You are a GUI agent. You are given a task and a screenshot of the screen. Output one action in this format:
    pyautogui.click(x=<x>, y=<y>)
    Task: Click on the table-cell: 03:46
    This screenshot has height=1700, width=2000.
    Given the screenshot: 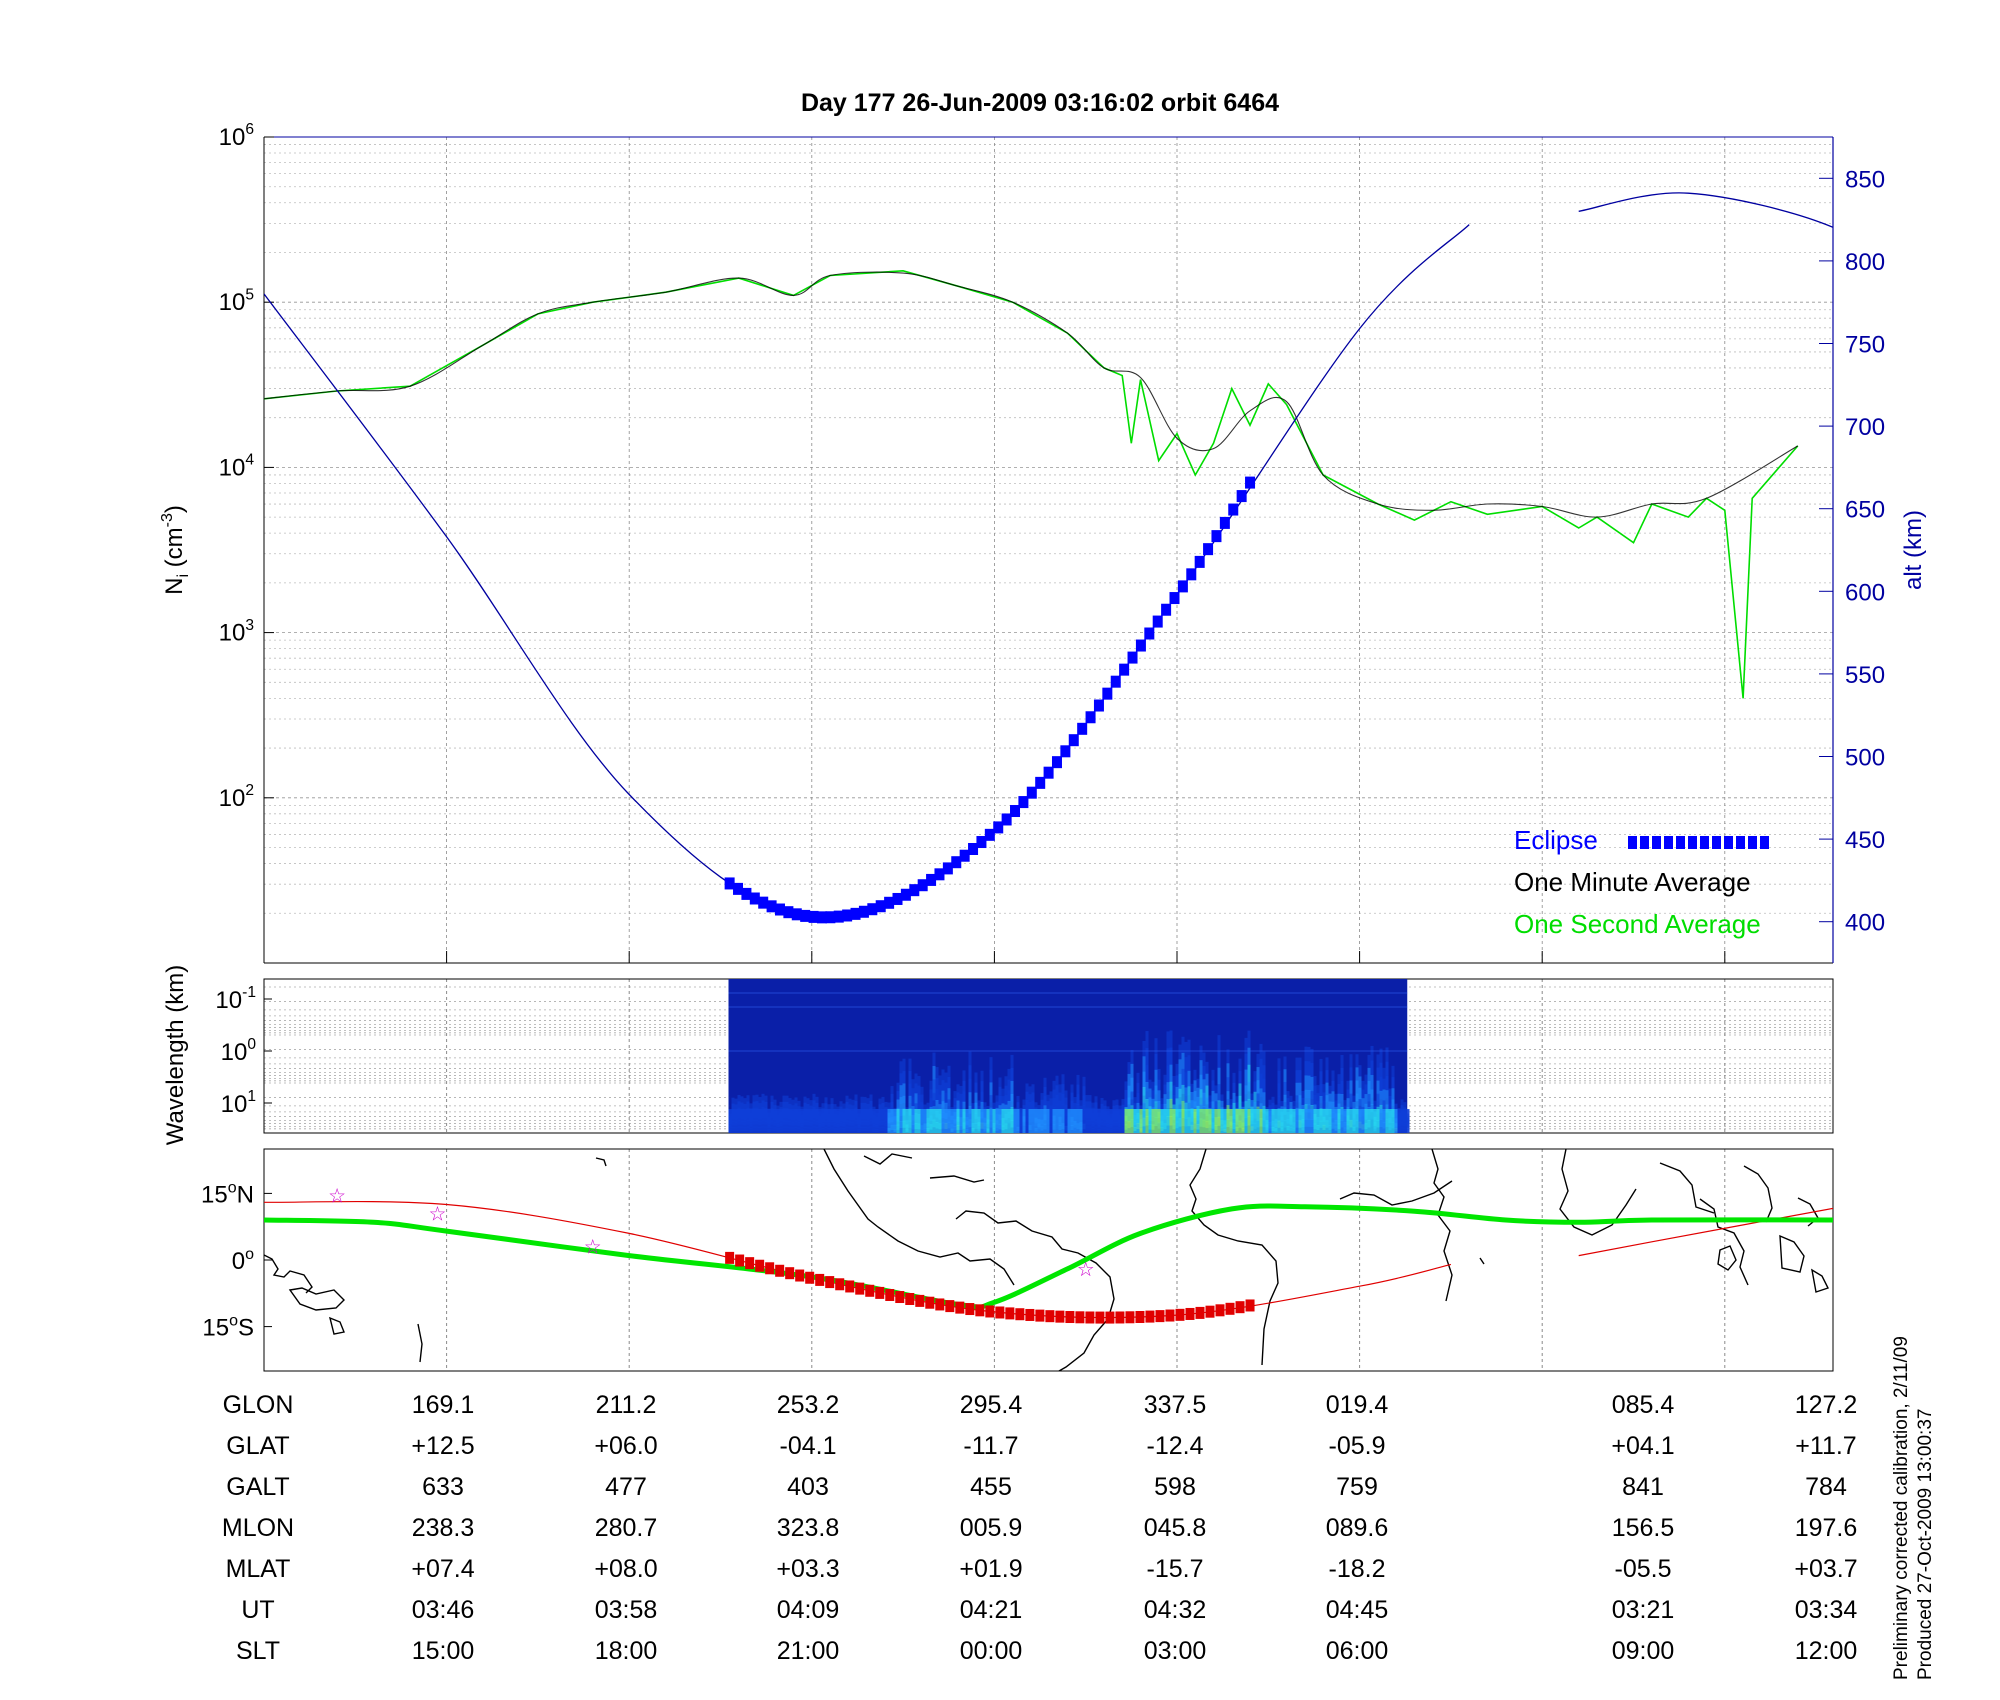 What is the action you would take?
    pyautogui.click(x=443, y=1610)
    